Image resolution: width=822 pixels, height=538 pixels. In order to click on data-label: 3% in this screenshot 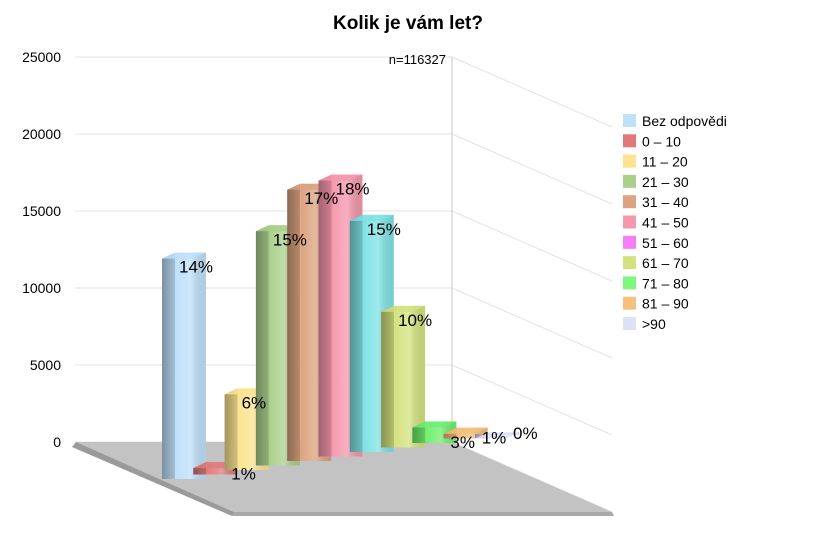, I will do `click(462, 442)`.